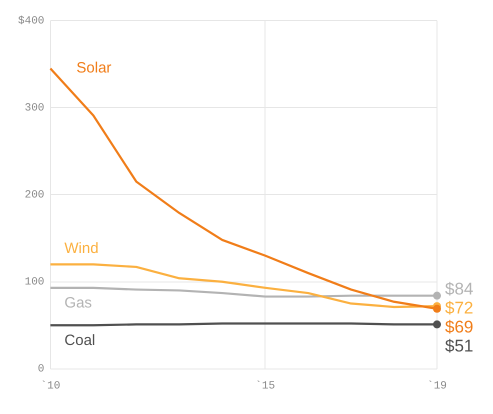 This screenshot has width=493, height=414. Describe the element at coordinates (78, 303) in the screenshot. I see `series-label: Gas` at that location.